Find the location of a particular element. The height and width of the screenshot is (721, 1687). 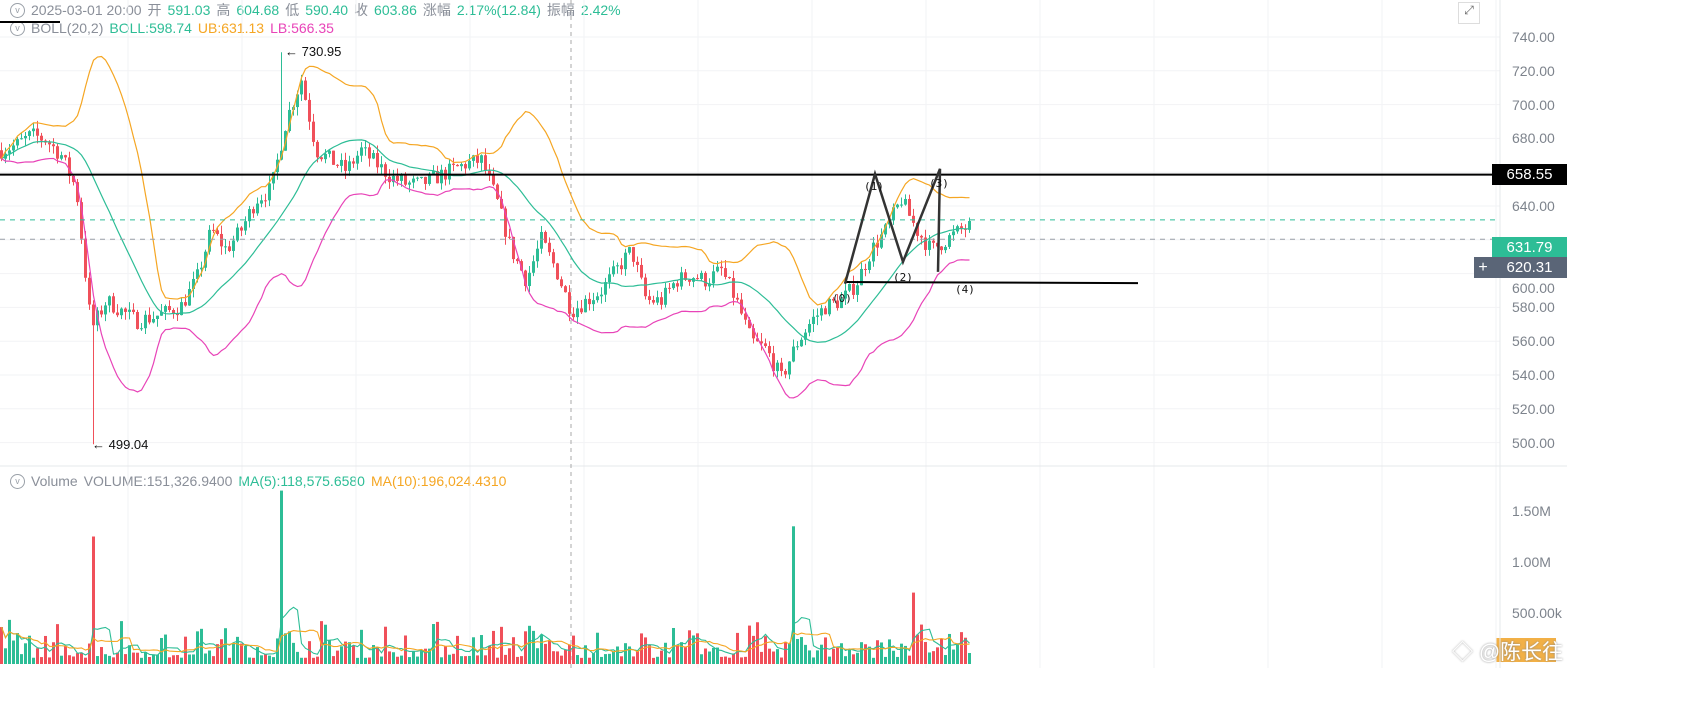

high-value: 604.68 is located at coordinates (258, 10).